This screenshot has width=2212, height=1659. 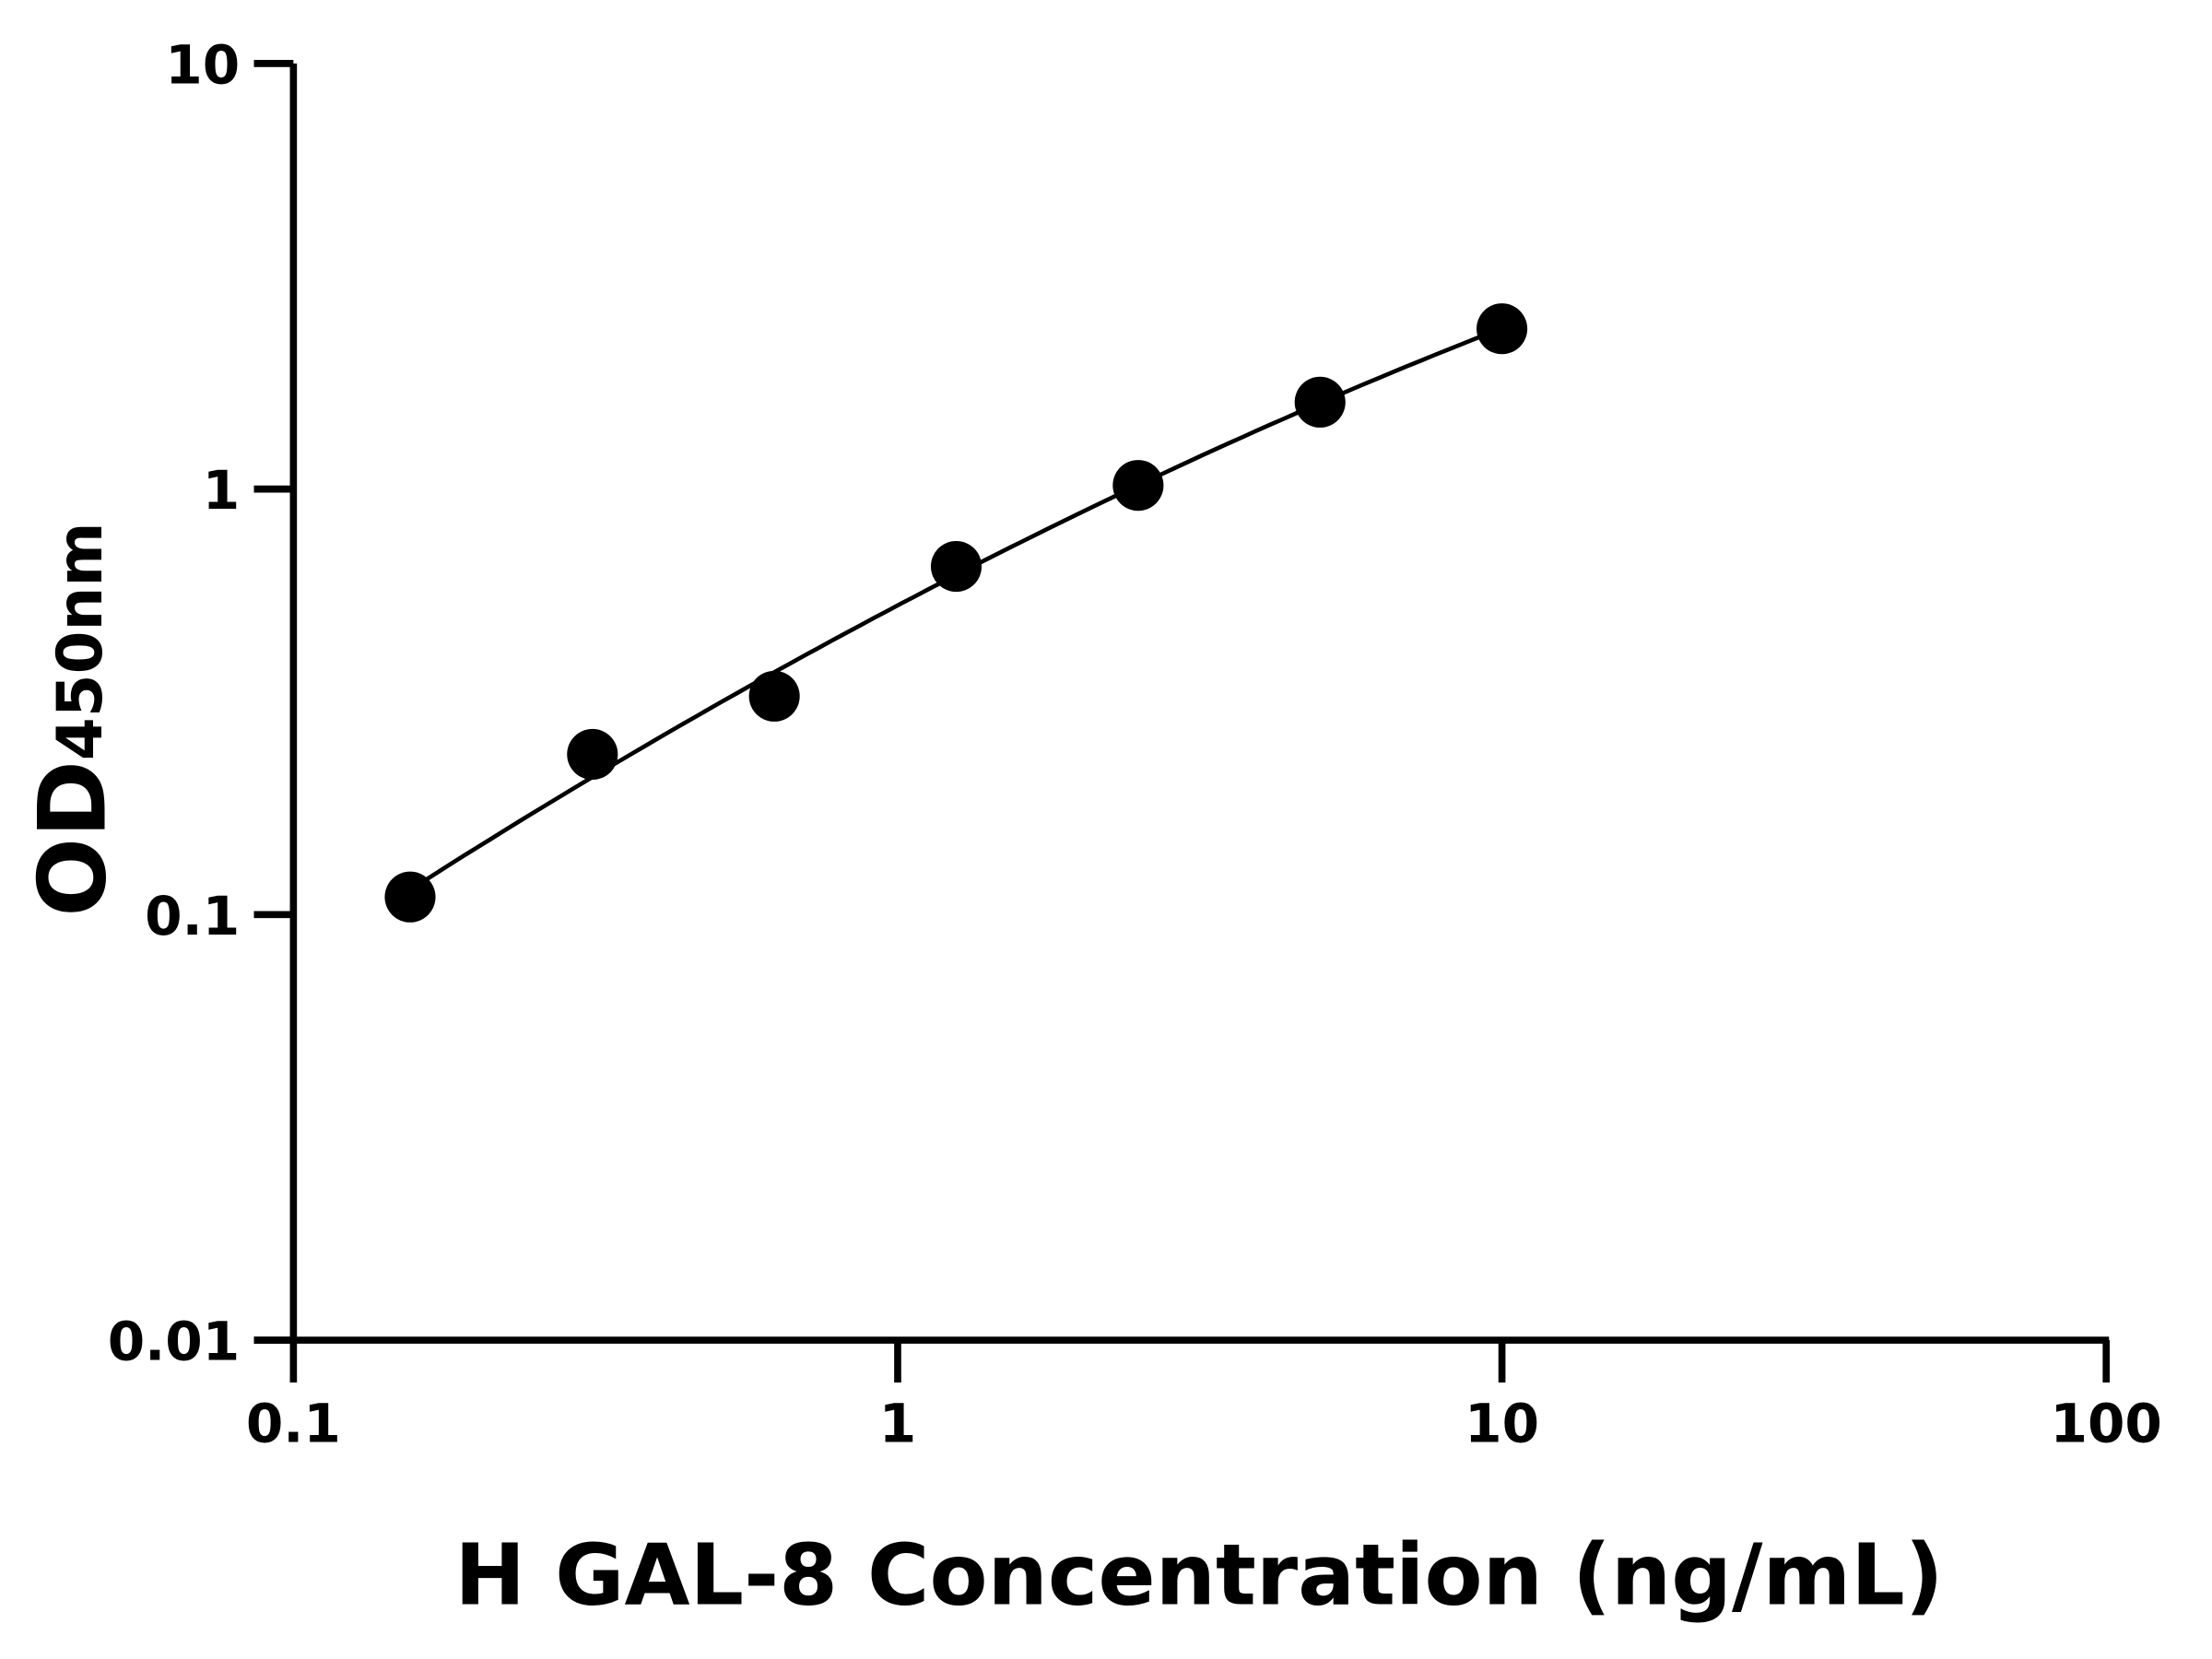 I want to click on x-tick-label: 100, so click(x=2106, y=1423).